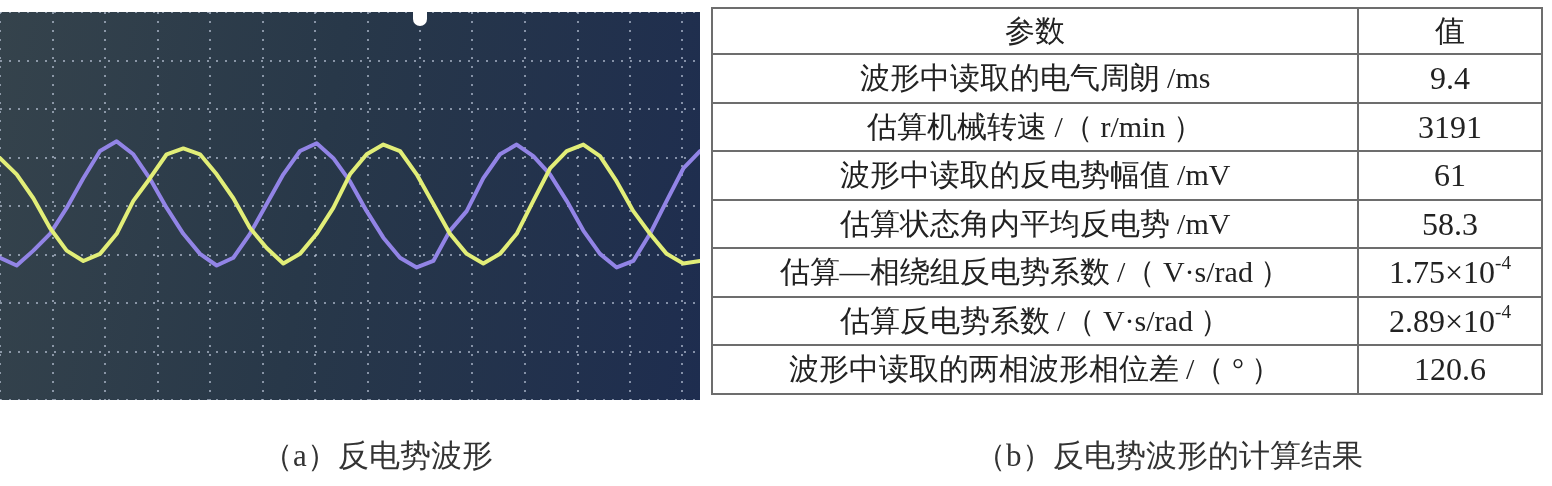 The width and height of the screenshot is (1552, 486). What do you see at coordinates (377, 456) in the screenshot?
I see `text: （a）反电势波形` at bounding box center [377, 456].